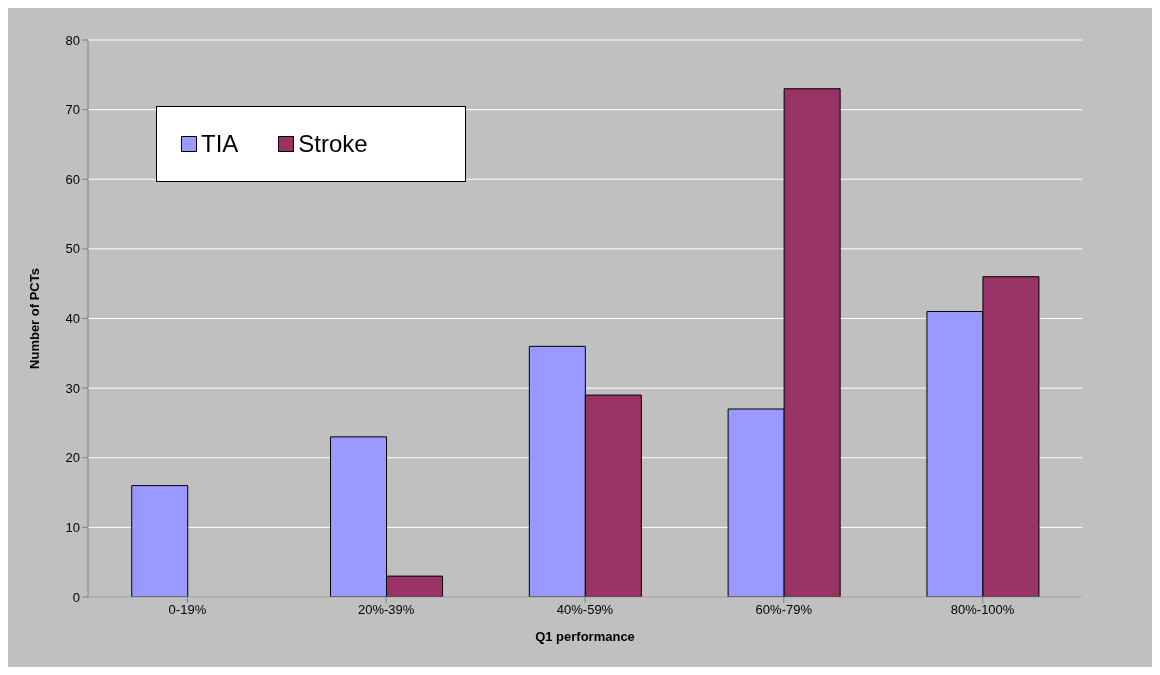 The width and height of the screenshot is (1160, 675). What do you see at coordinates (982, 610) in the screenshot?
I see `x-tick-label: 80%-100%` at bounding box center [982, 610].